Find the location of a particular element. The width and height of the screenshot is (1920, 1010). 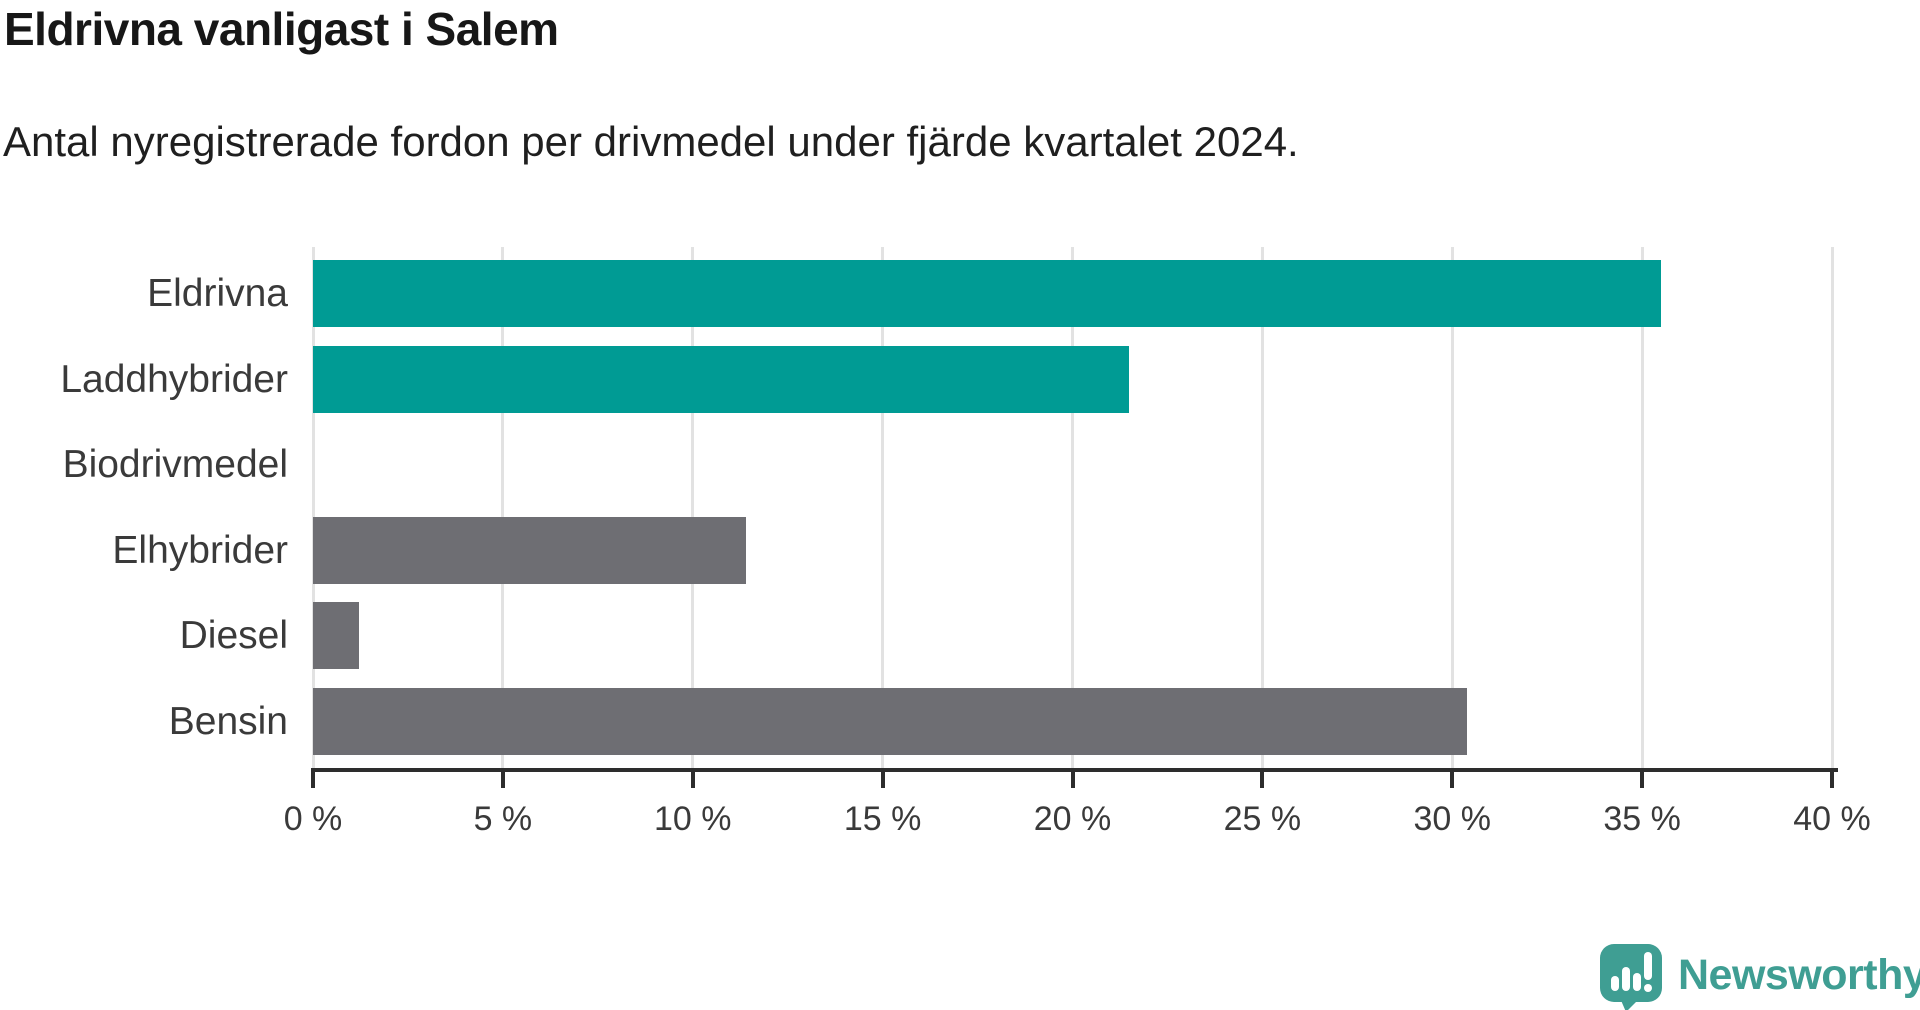

bar-bensin is located at coordinates (890, 721).